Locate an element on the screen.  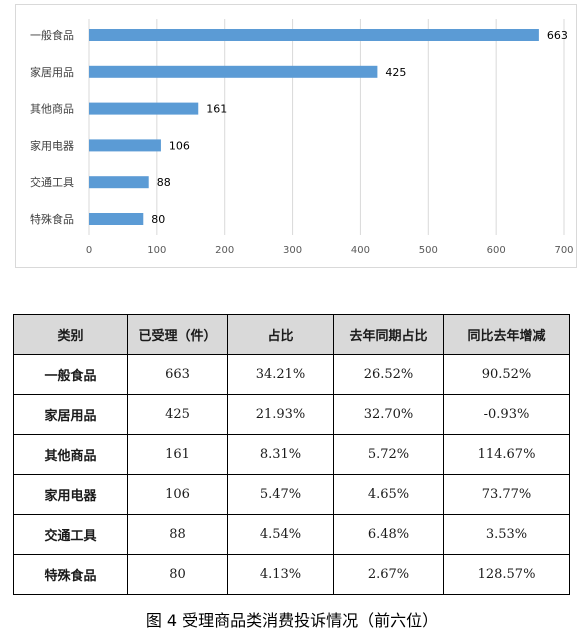
cell-category: 家居用品 is located at coordinates (70, 414).